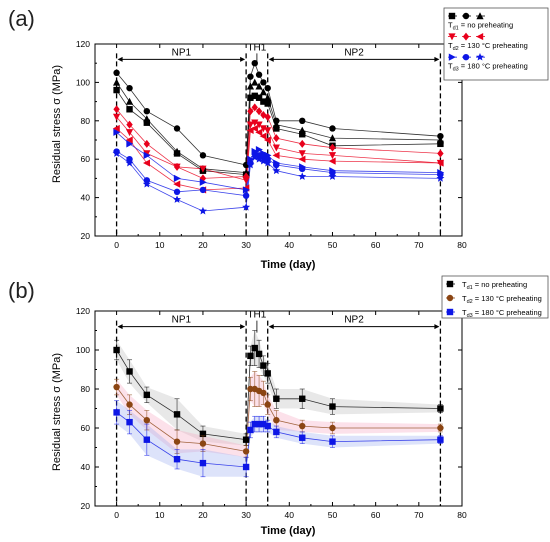  What do you see at coordinates (470, 288) in the screenshot?
I see `legend-label-sub: d1` at bounding box center [470, 288].